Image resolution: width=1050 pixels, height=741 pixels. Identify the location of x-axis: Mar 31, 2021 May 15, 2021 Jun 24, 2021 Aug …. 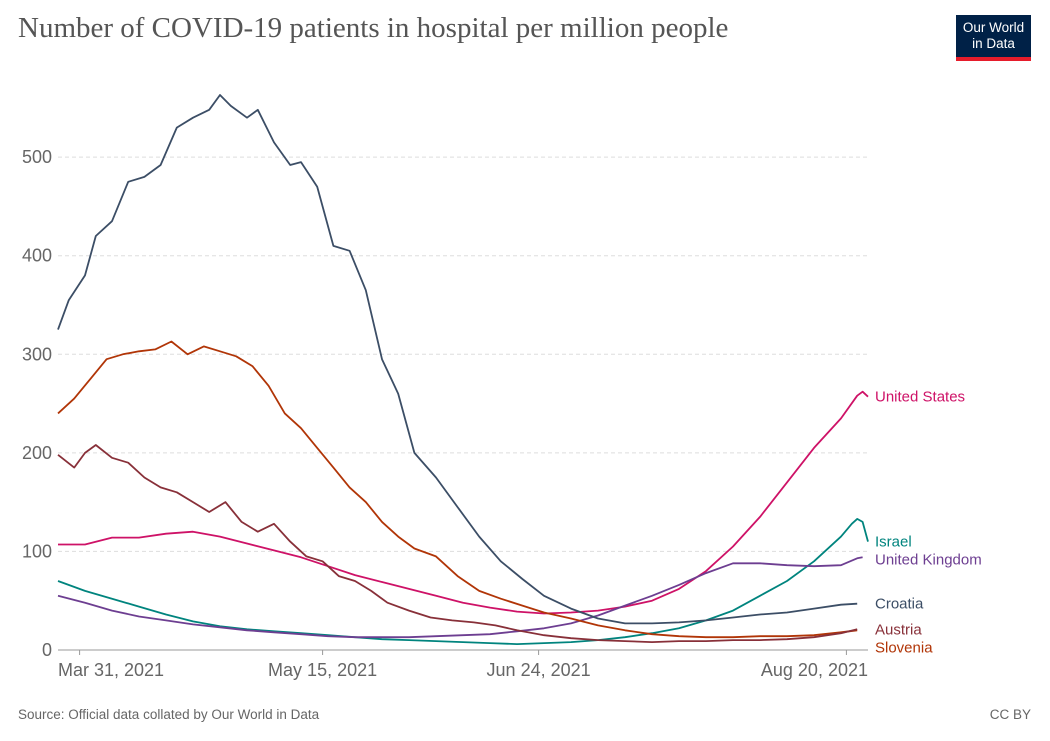
(463, 664).